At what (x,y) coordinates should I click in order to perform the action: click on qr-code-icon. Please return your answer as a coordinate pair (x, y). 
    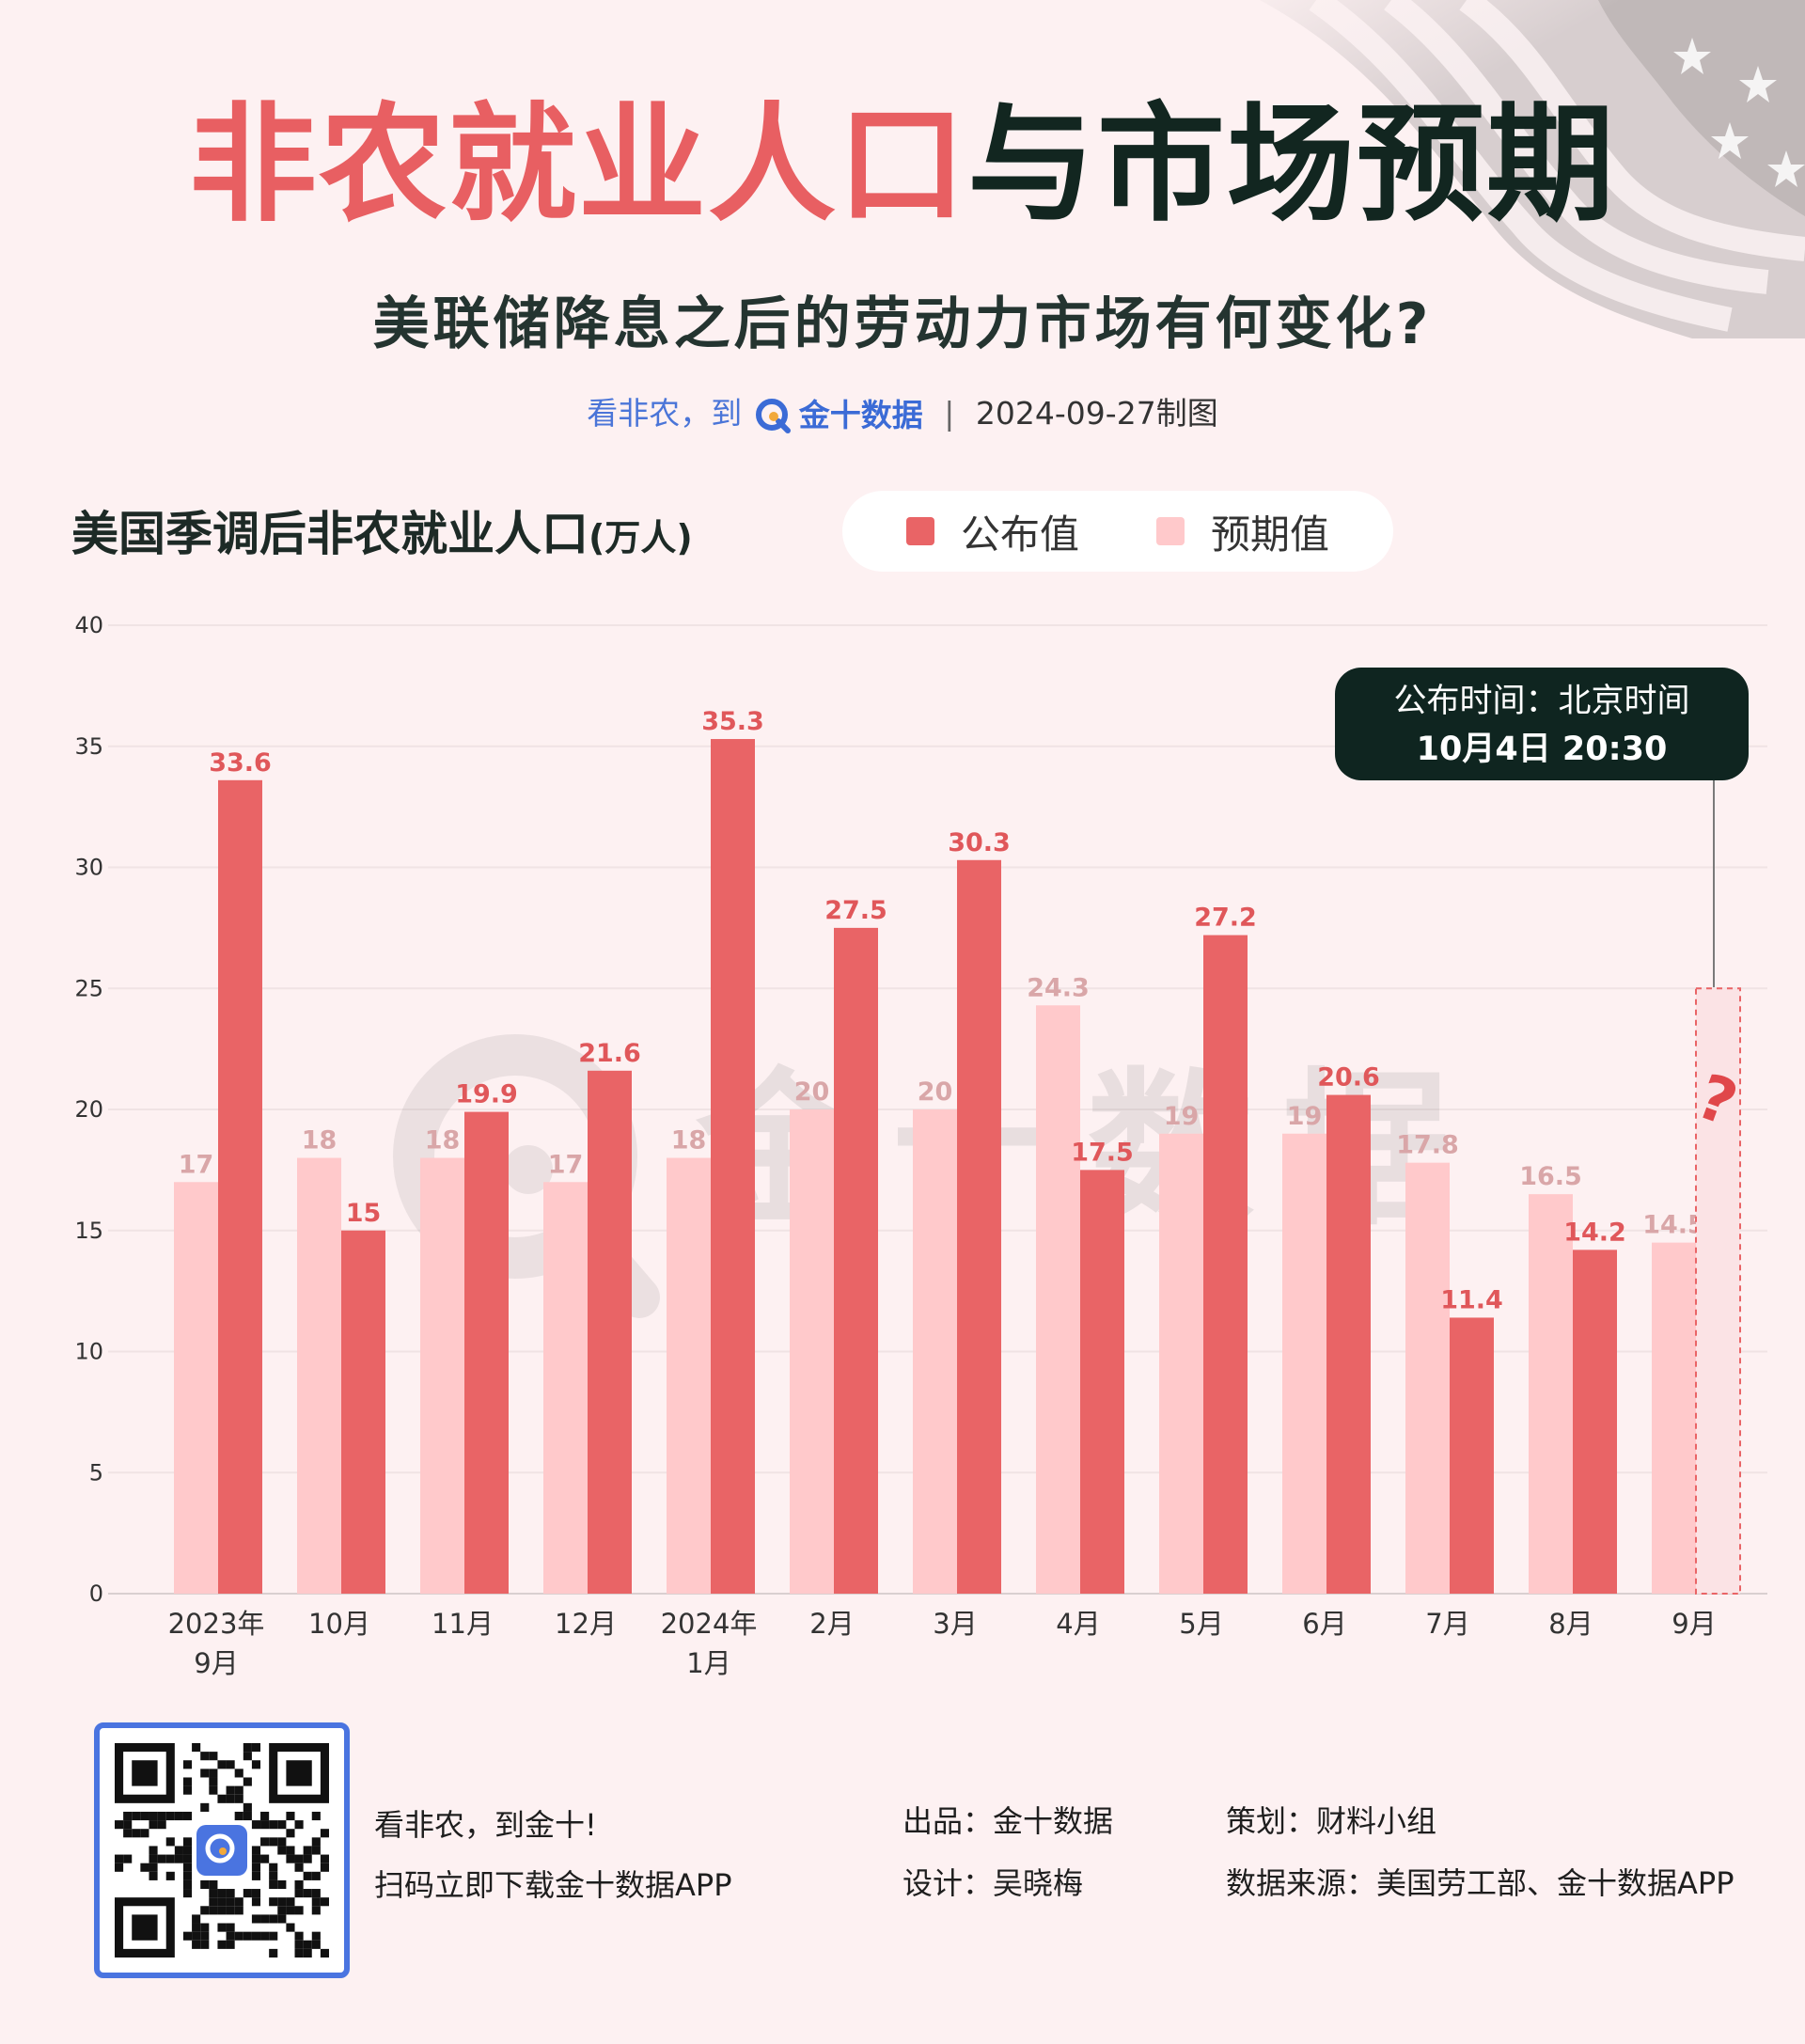
    Looking at the image, I should click on (222, 1850).